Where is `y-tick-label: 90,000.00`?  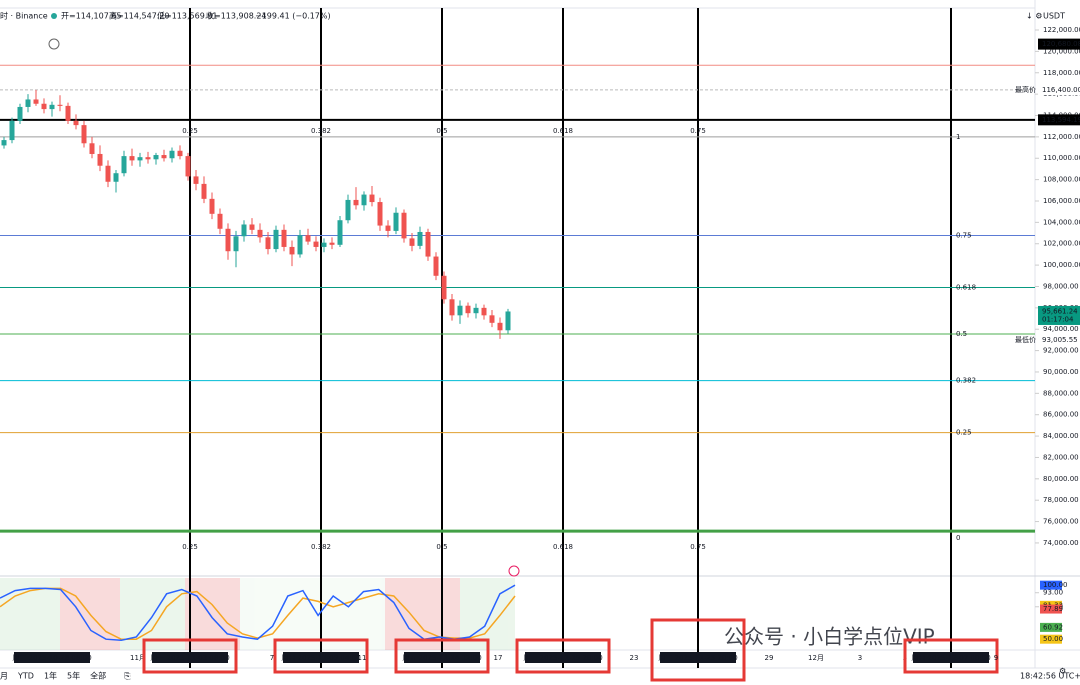
y-tick-label: 90,000.00 is located at coordinates (1061, 372).